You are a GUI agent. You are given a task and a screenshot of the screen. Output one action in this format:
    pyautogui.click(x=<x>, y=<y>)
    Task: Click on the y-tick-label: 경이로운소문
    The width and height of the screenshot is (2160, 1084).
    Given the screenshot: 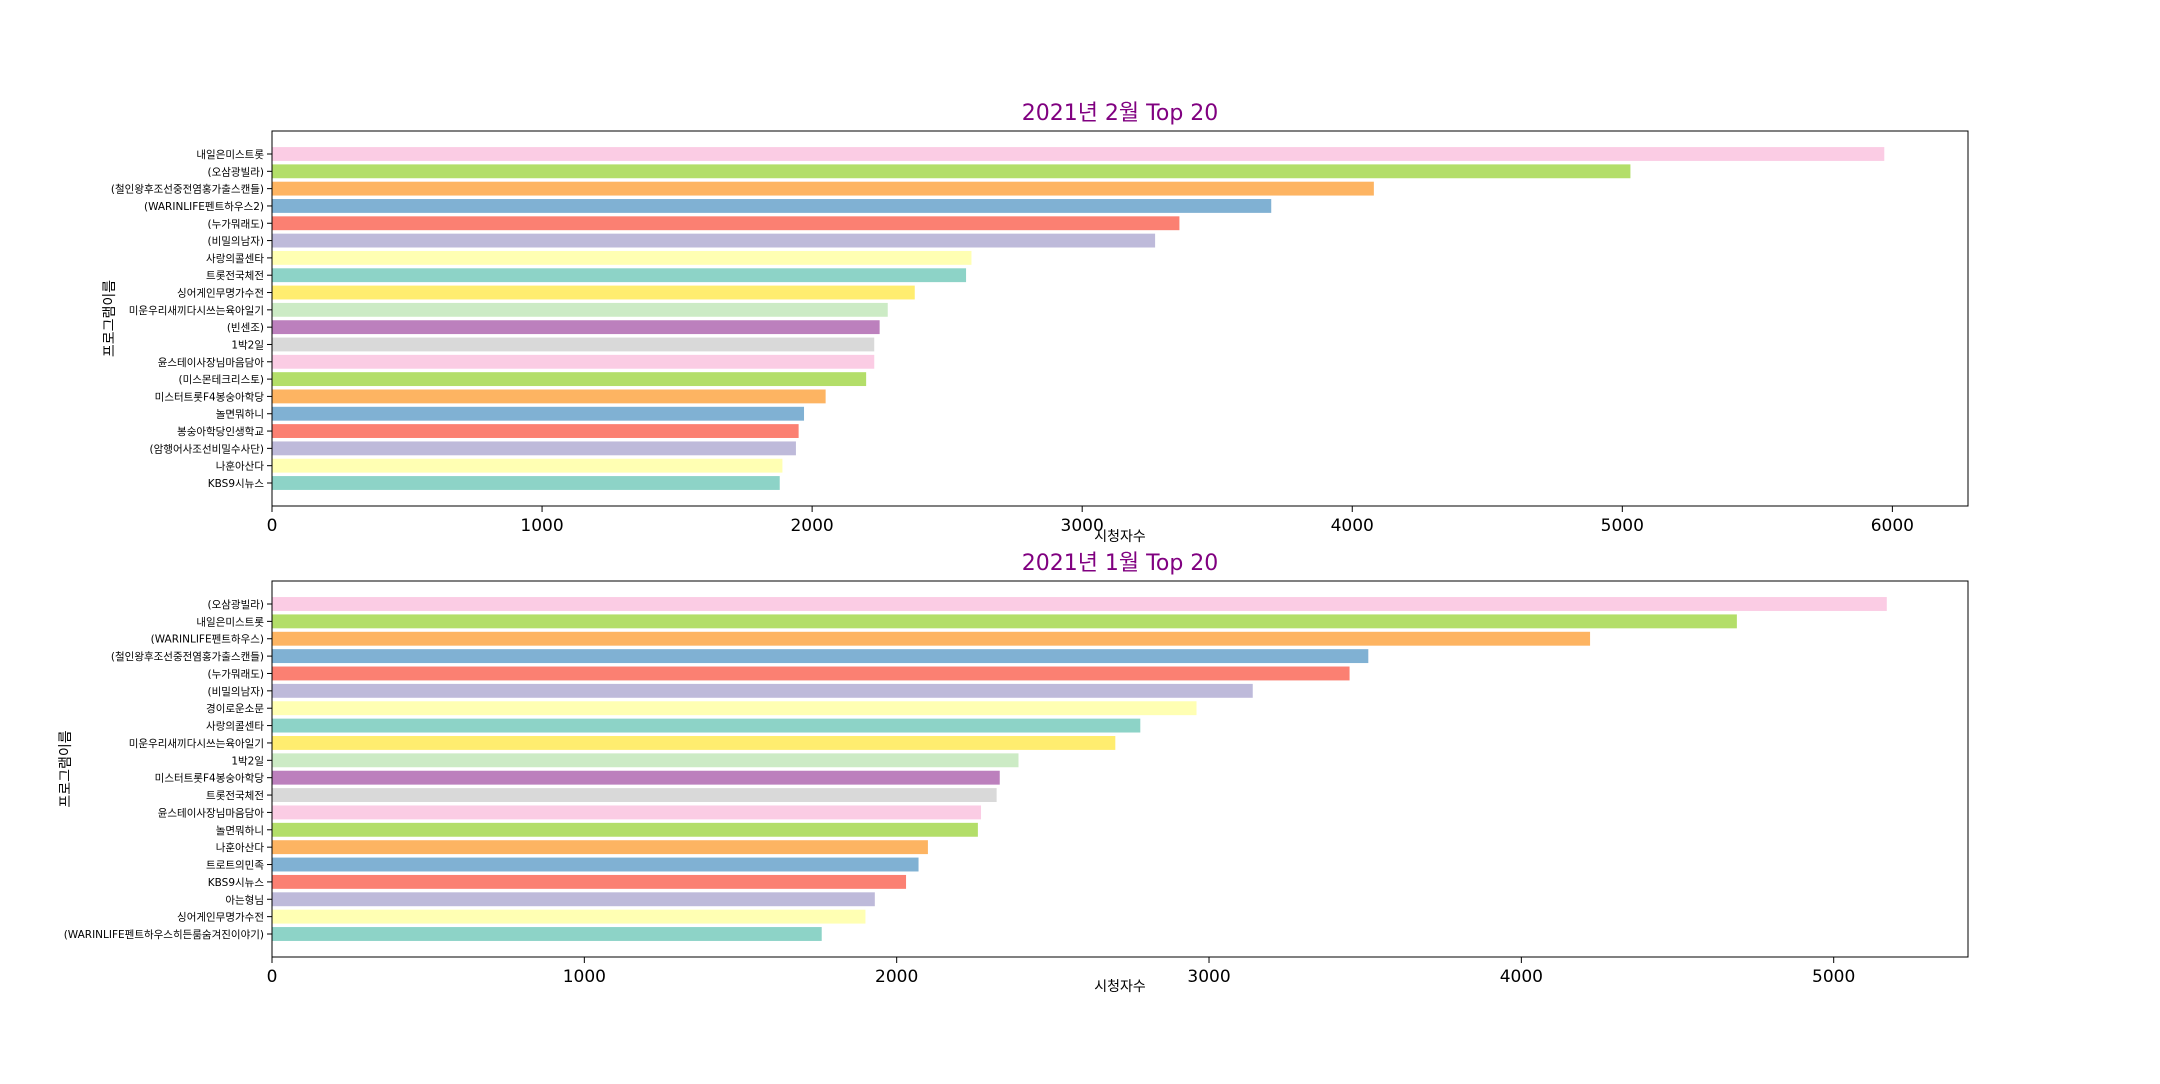 What is the action you would take?
    pyautogui.click(x=235, y=708)
    